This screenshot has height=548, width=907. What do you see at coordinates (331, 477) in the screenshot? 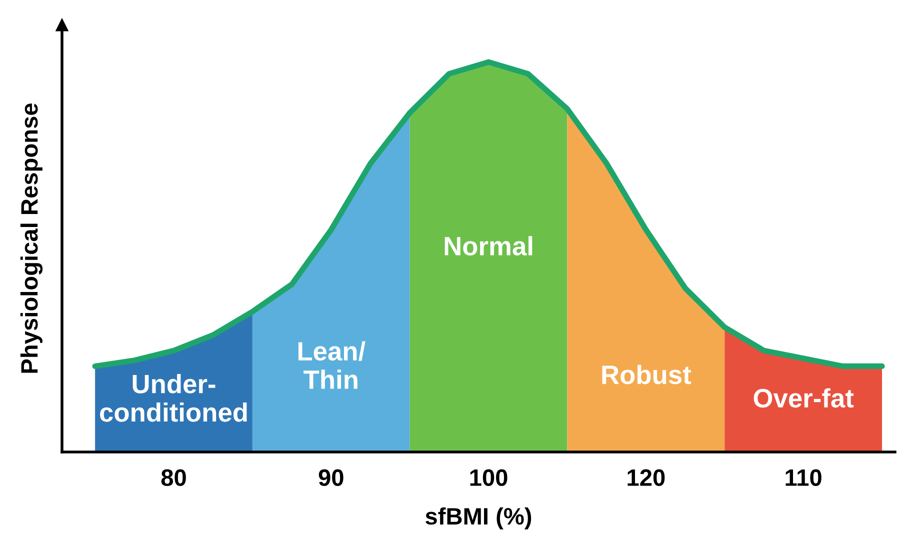
I see `x-tick-label: 90` at bounding box center [331, 477].